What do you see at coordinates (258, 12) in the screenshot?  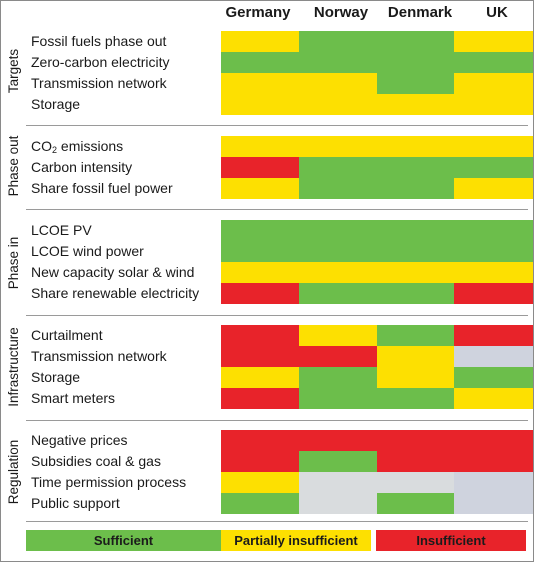 I see `column-header-germany: Germany` at bounding box center [258, 12].